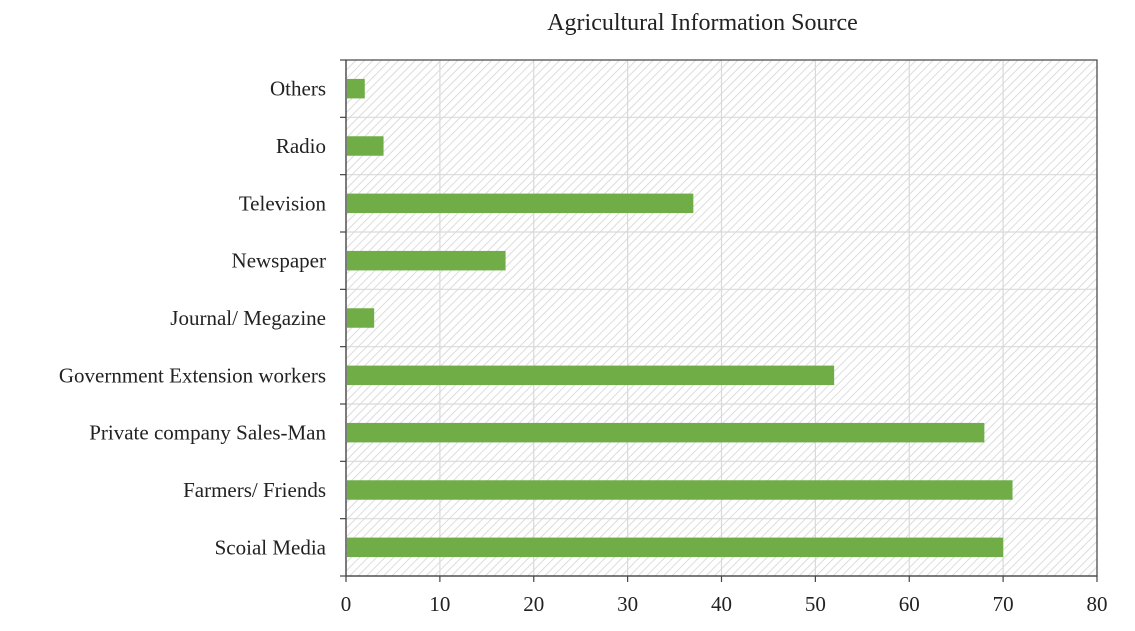 This screenshot has height=631, width=1135. I want to click on category-label: Others, so click(298, 89).